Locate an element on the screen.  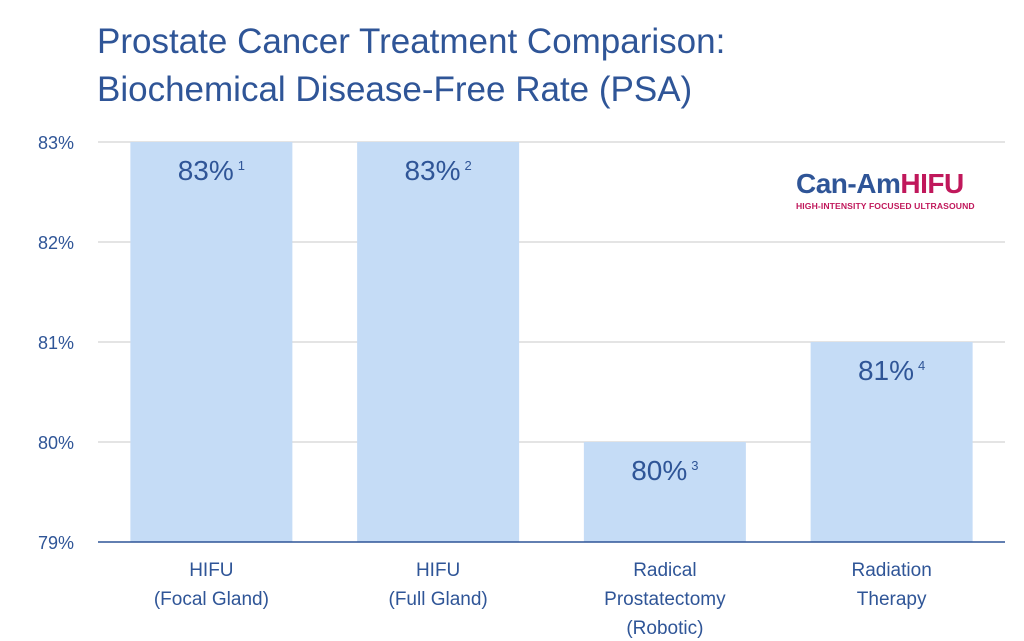
logo-text-can-am: Can-Am is located at coordinates (848, 183).